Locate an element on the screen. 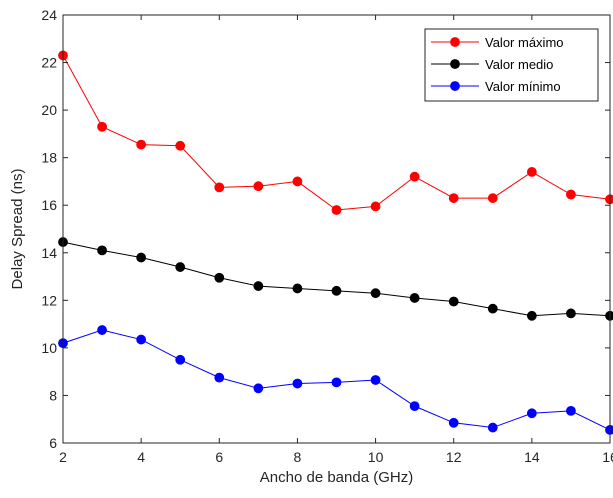 The height and width of the screenshot is (498, 613). legend-label: Valor máximo is located at coordinates (524, 42).